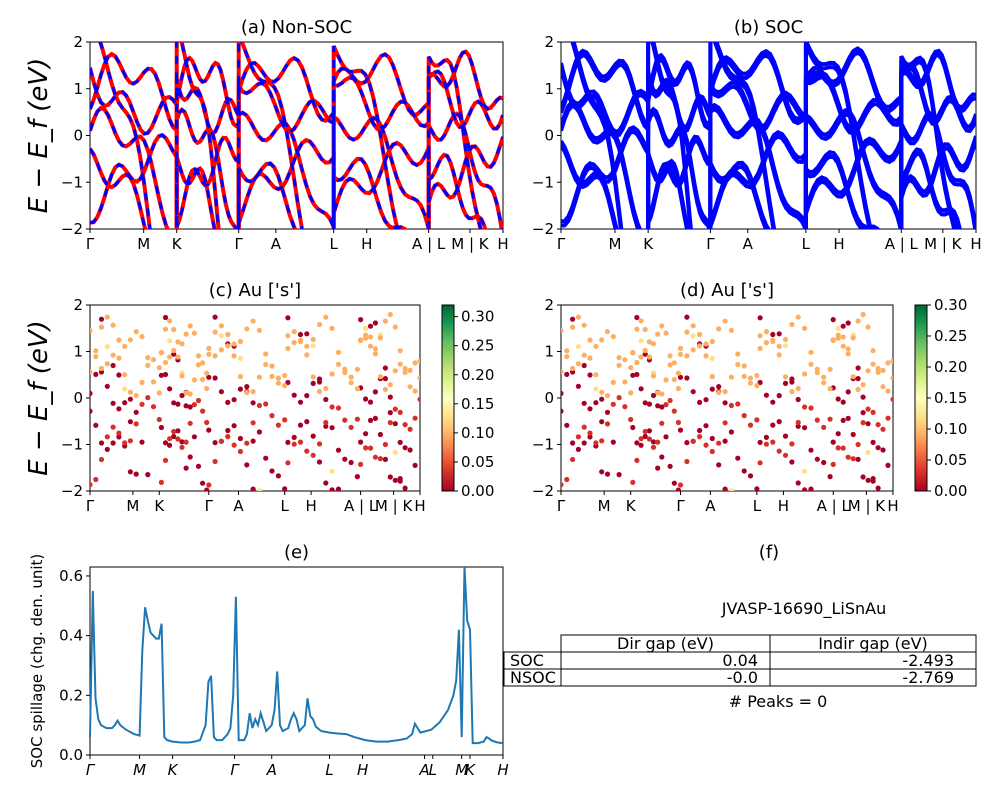  What do you see at coordinates (543, 229) in the screenshot?
I see `y-tick-label: −2` at bounding box center [543, 229].